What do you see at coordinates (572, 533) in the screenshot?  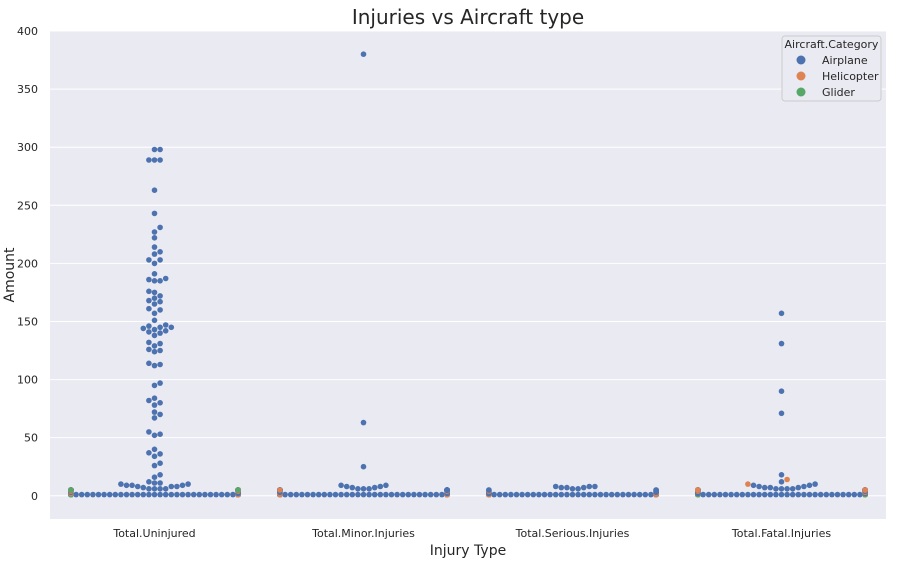 I see `x-tick-label: Total.Serious.Injuries` at bounding box center [572, 533].